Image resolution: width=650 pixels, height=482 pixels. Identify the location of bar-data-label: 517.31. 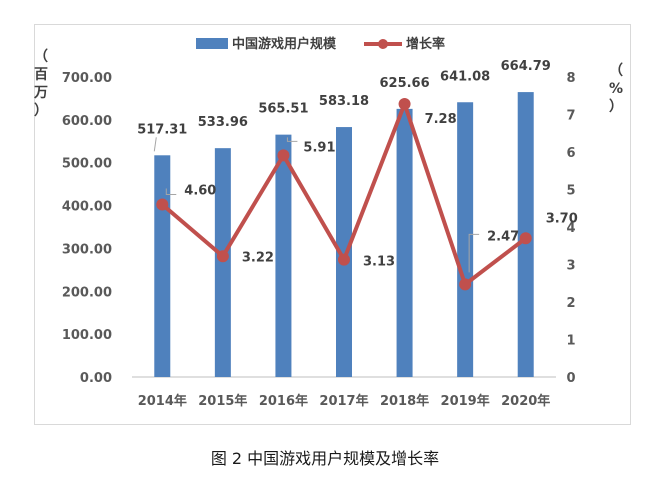
(162, 129).